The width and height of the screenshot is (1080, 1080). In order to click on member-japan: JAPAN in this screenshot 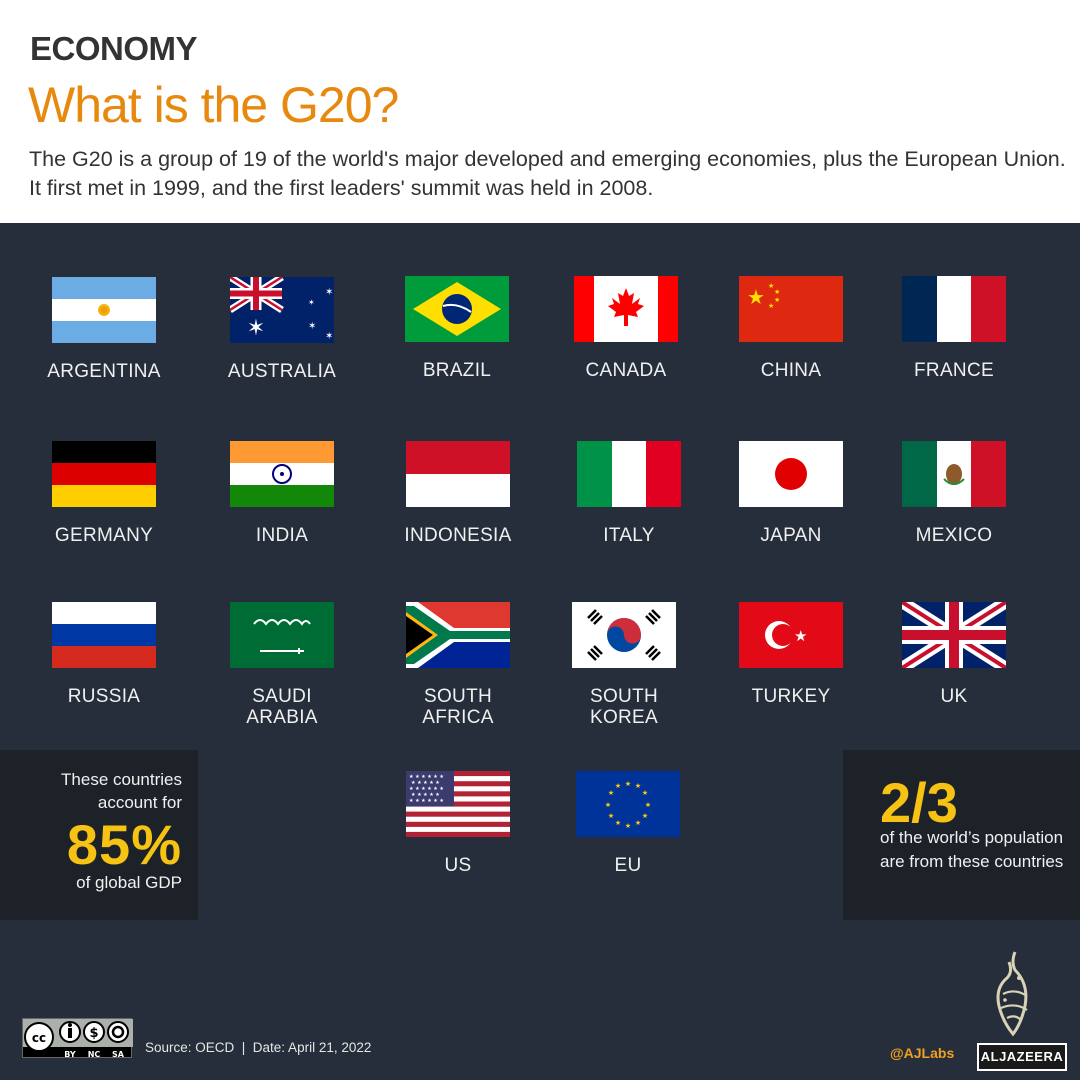, I will do `click(791, 493)`.